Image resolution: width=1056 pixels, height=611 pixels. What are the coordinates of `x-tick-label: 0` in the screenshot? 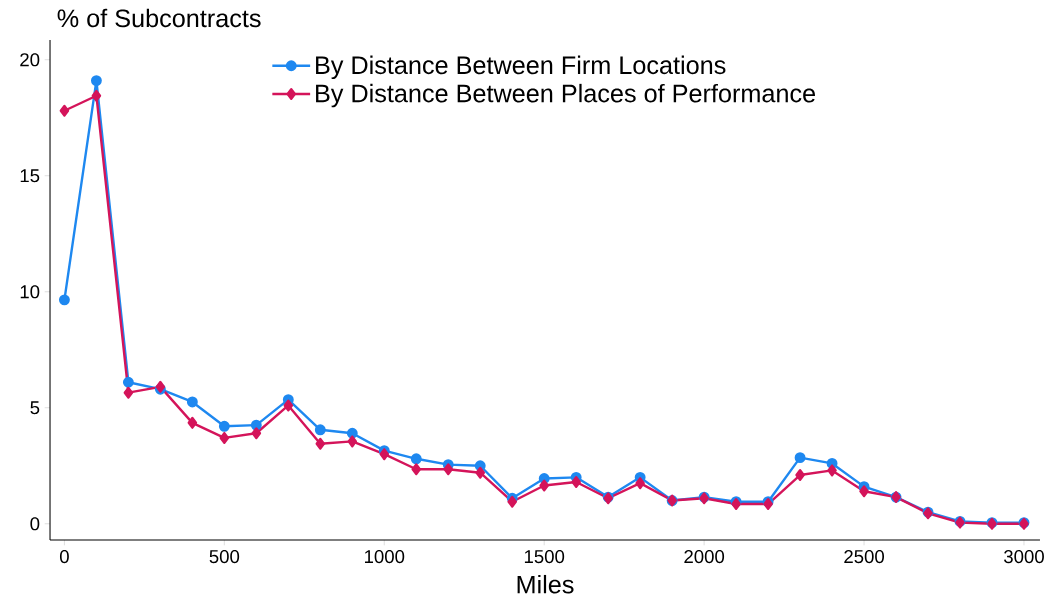 It's located at (64, 556).